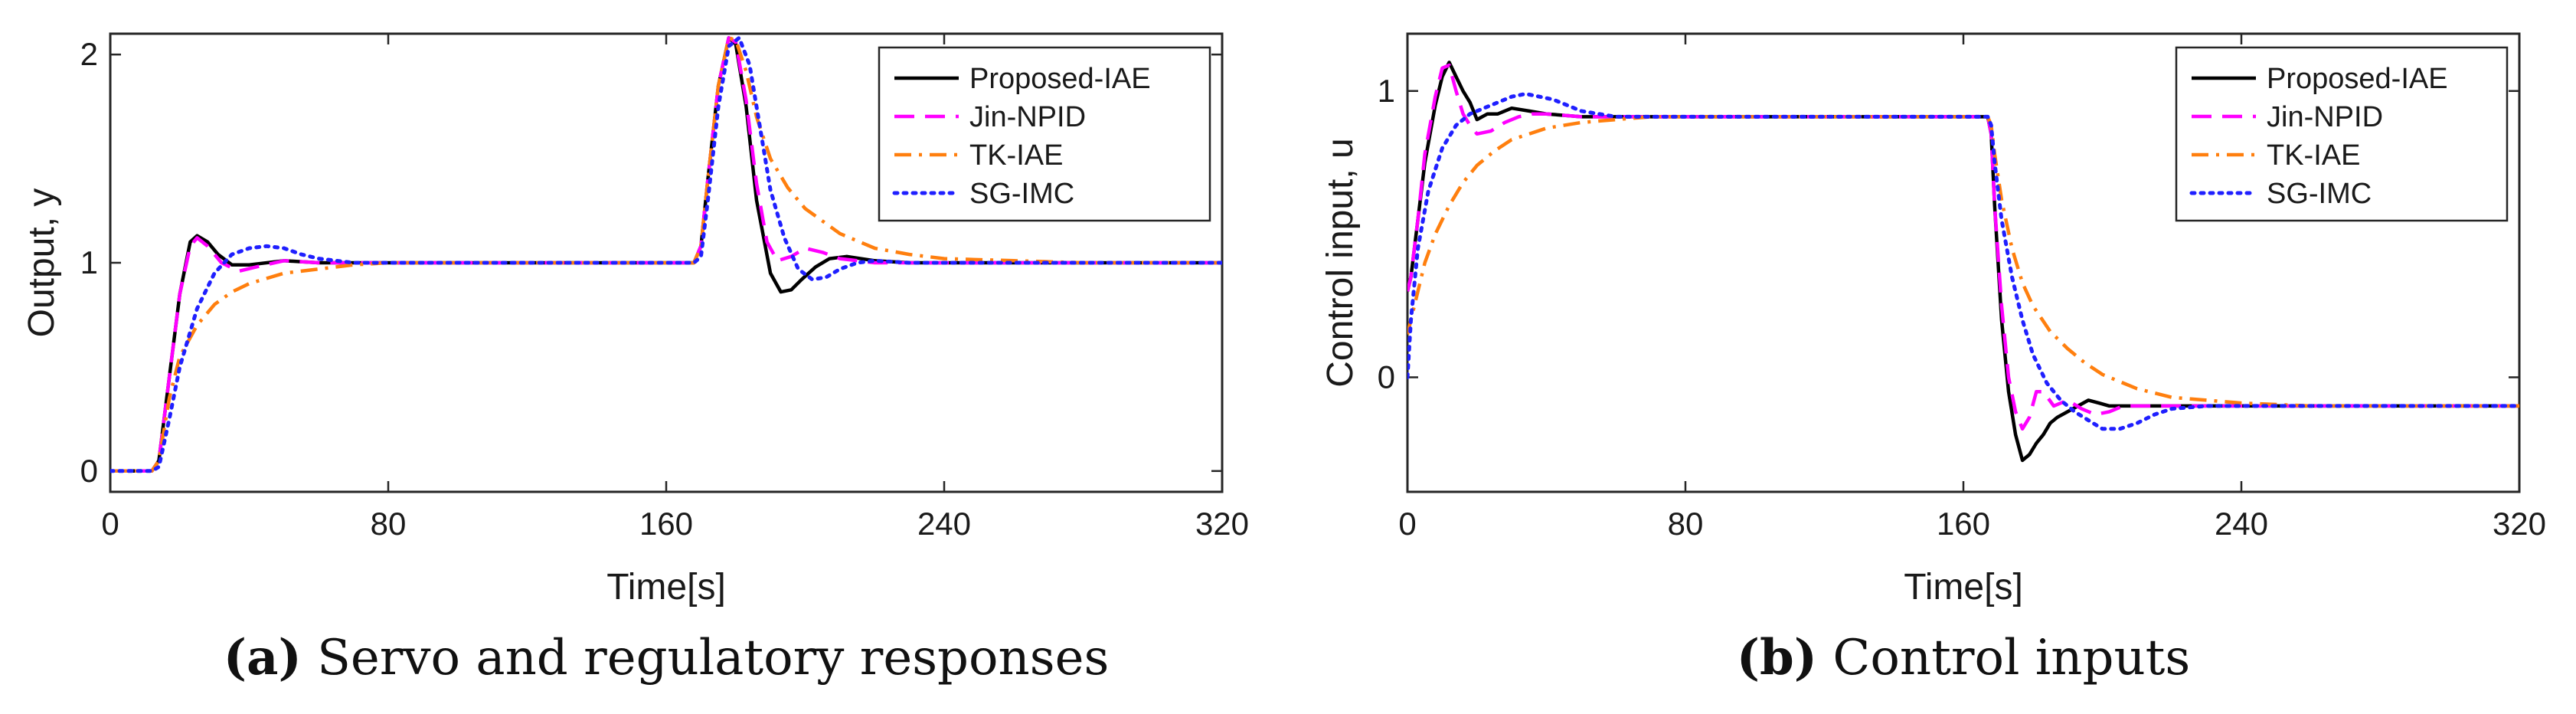  What do you see at coordinates (110, 524) in the screenshot?
I see `x-tick-label-a-0: 0` at bounding box center [110, 524].